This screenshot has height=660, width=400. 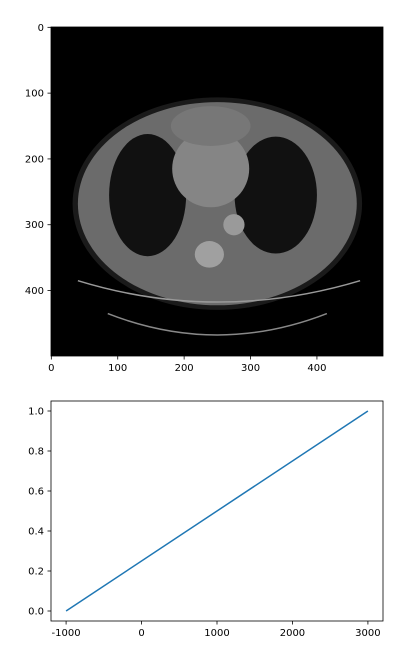 What do you see at coordinates (36, 412) in the screenshot?
I see `y-tick-label: 1.0` at bounding box center [36, 412].